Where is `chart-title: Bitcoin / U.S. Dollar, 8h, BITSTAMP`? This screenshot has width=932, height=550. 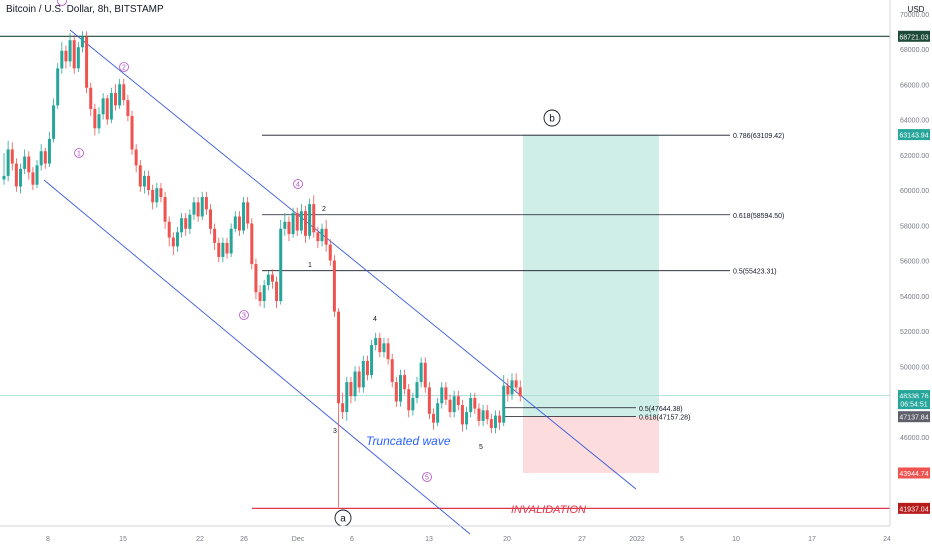
chart-title: Bitcoin / U.S. Dollar, 8h, BITSTAMP is located at coordinates (85, 9).